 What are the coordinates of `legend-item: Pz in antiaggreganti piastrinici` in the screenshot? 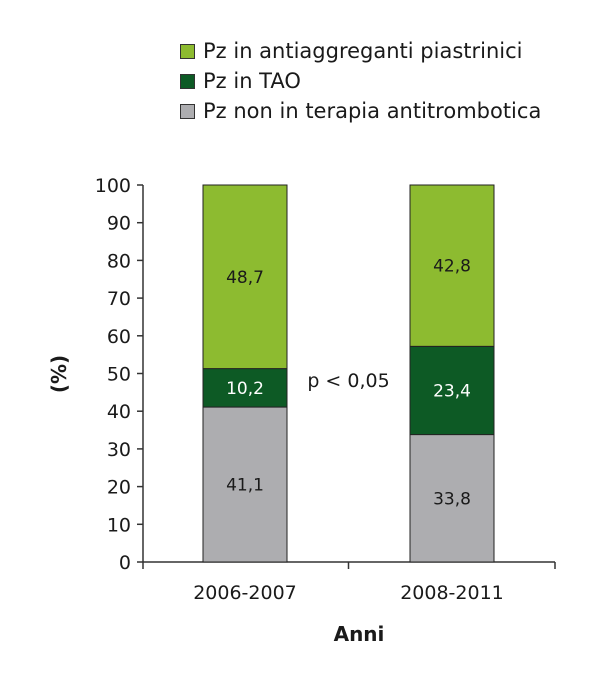 It's located at (360, 51).